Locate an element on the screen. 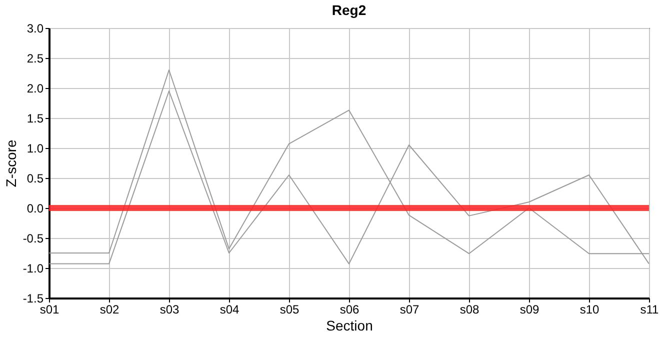  x-tick-label: s02 is located at coordinates (110, 309).